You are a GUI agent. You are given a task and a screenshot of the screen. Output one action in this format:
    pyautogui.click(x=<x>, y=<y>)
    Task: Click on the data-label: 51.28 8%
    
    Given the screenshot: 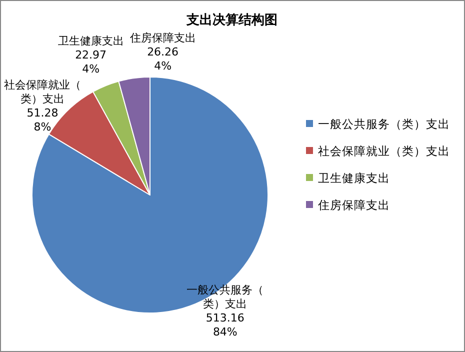 What is the action you would take?
    pyautogui.click(x=42, y=120)
    